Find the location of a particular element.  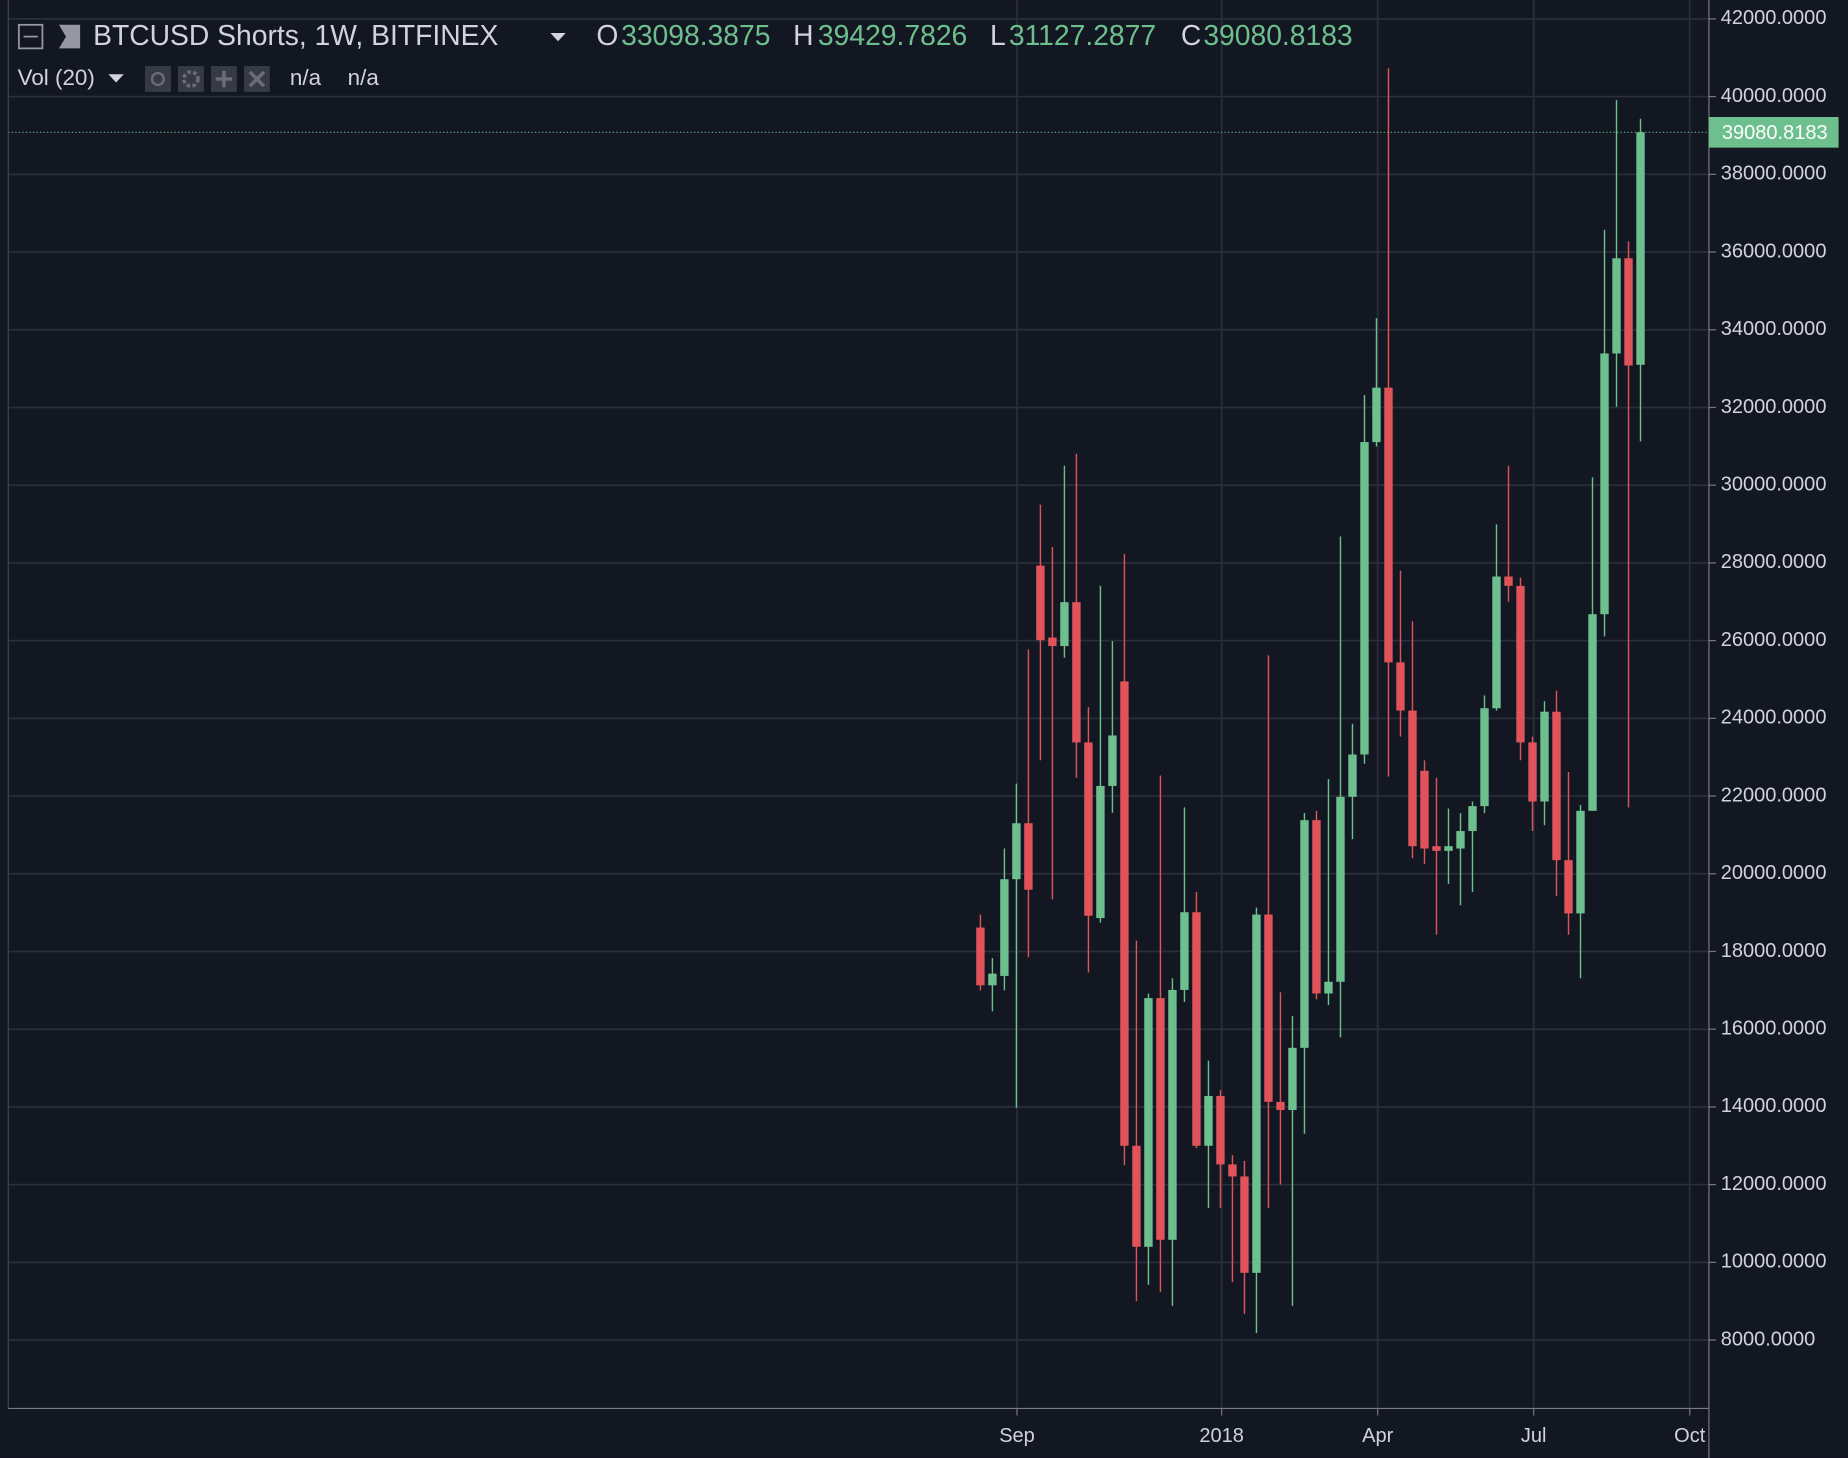

close-icon is located at coordinates (257, 79).